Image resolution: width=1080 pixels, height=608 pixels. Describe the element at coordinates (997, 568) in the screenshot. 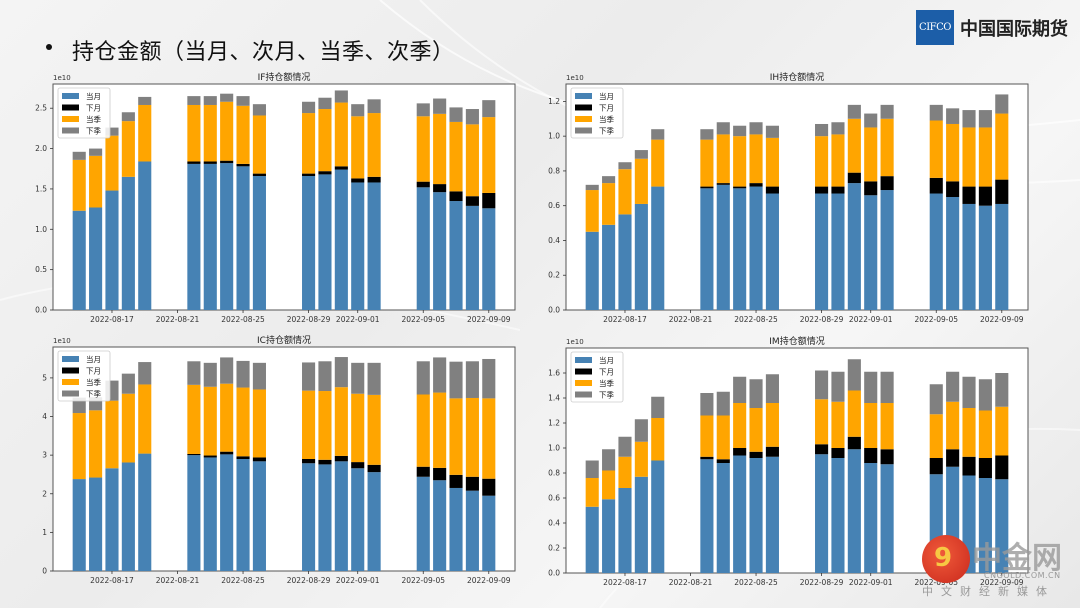

I see `watermark: 9 中金网 CNGOLD.COM.CN 中文财经新媒体` at that location.